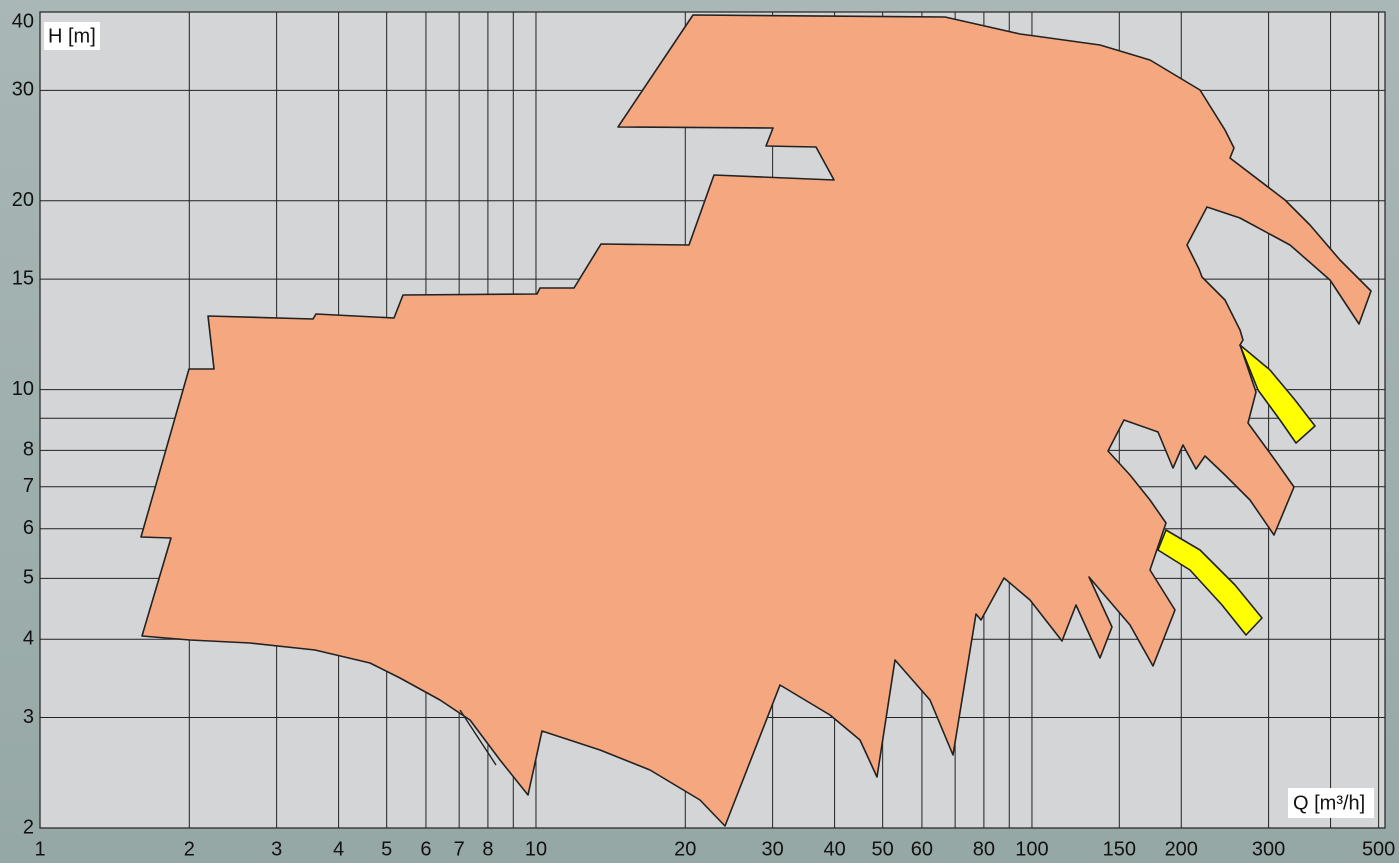 This screenshot has height=863, width=1399. Describe the element at coordinates (883, 849) in the screenshot. I see `x-tick-label: 50` at that location.